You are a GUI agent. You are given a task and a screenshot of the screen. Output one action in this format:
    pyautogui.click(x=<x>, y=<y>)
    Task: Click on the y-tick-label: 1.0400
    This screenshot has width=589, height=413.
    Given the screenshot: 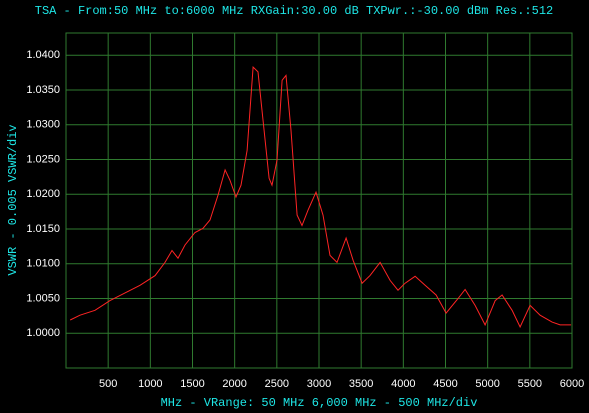 What is the action you would take?
    pyautogui.click(x=43, y=55)
    